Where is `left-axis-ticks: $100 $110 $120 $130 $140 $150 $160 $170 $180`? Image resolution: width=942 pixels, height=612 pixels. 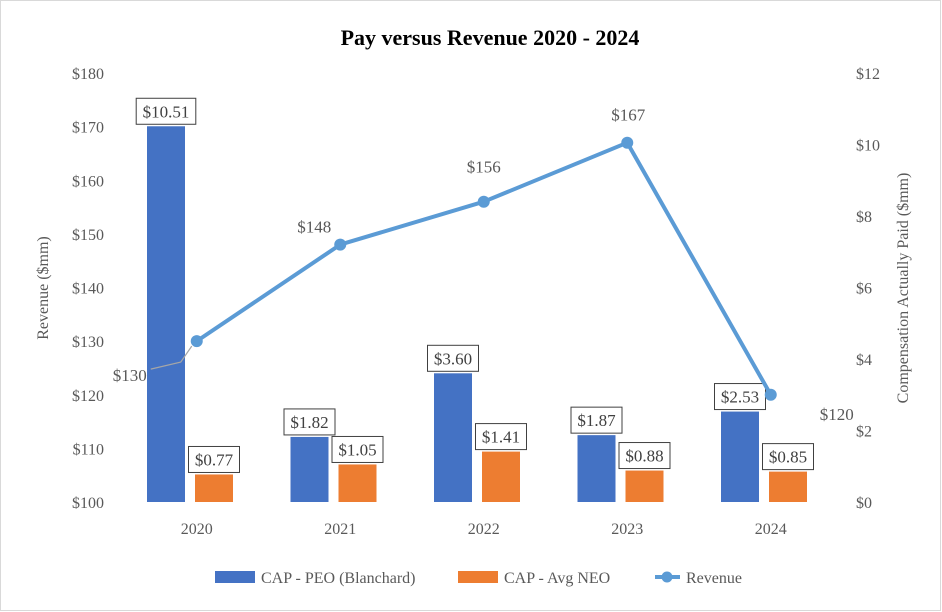 left-axis-ticks: $100 $110 $120 $130 $140 $150 $160 $170 $180 is located at coordinates (88, 289).